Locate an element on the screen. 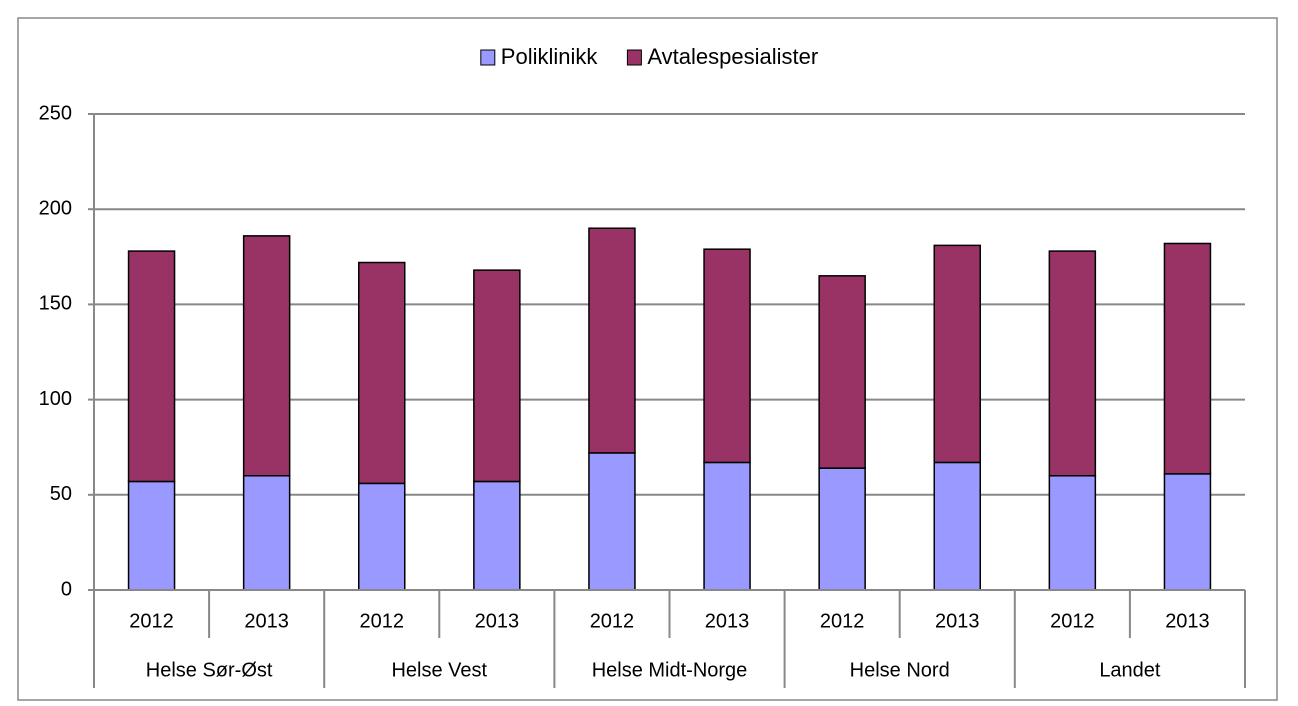  y-tick-label: 50 is located at coordinates (61, 494).